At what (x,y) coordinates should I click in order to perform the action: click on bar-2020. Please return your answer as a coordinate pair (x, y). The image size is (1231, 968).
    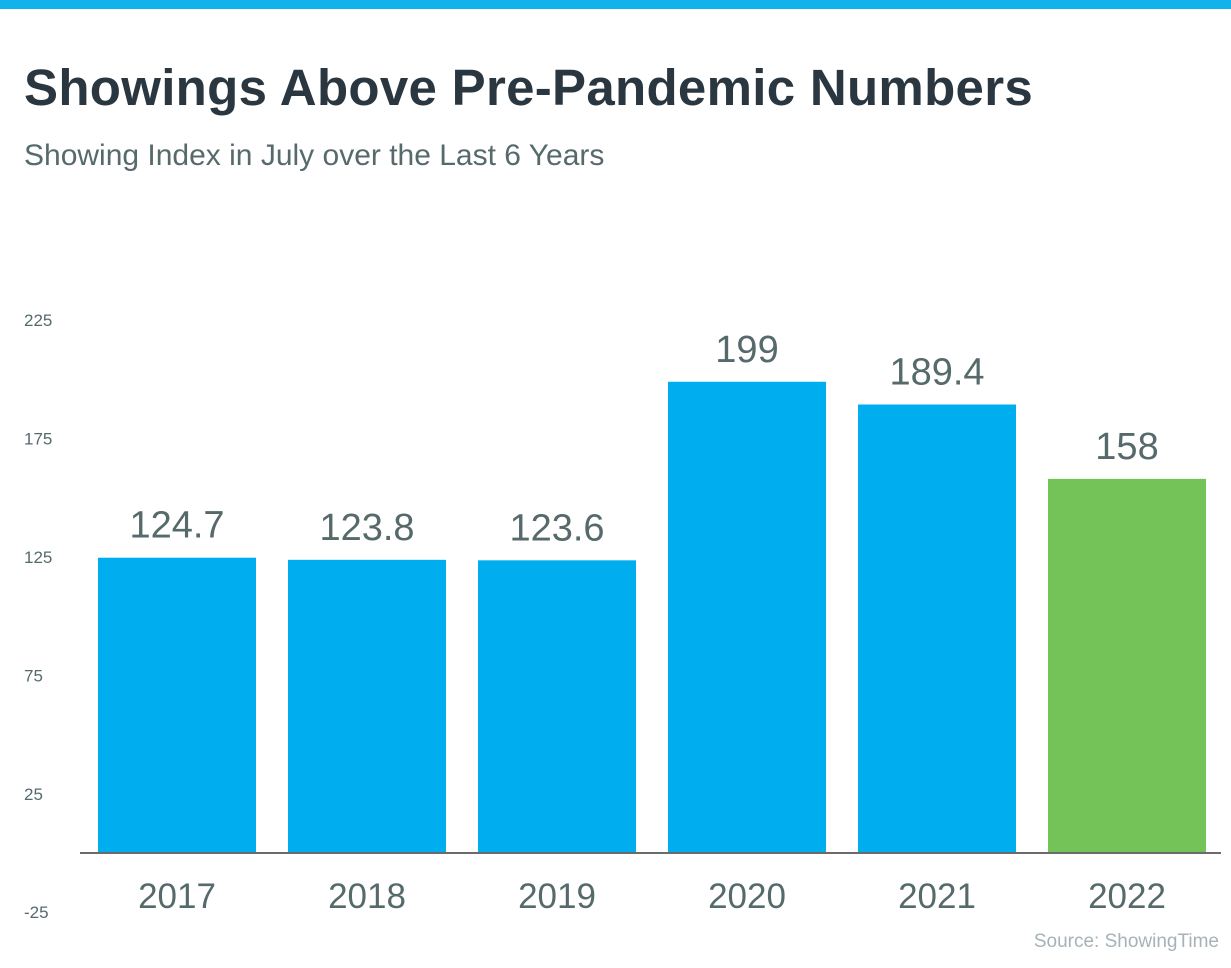
    Looking at the image, I should click on (747, 617).